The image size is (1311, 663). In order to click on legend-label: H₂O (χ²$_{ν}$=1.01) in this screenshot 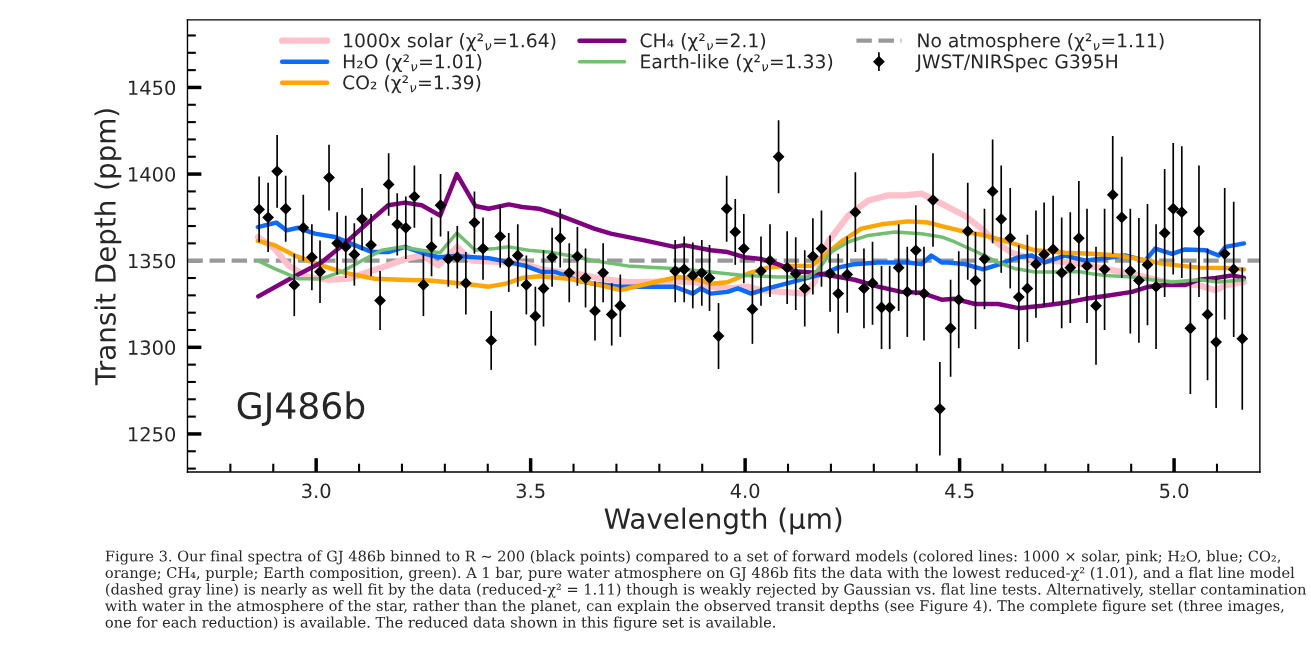, I will do `click(412, 63)`.